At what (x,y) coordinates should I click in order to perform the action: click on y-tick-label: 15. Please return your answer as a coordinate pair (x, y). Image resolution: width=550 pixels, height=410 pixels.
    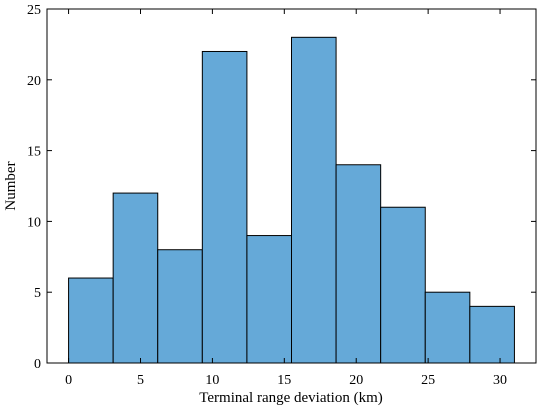
    Looking at the image, I should click on (34, 152).